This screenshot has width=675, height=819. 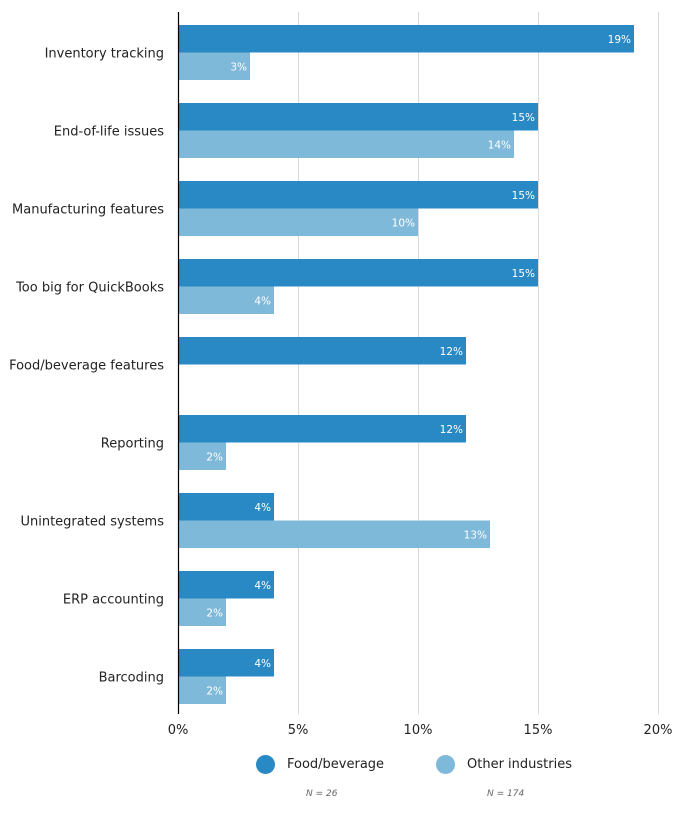 I want to click on bar-value-label: 19%, so click(x=619, y=40).